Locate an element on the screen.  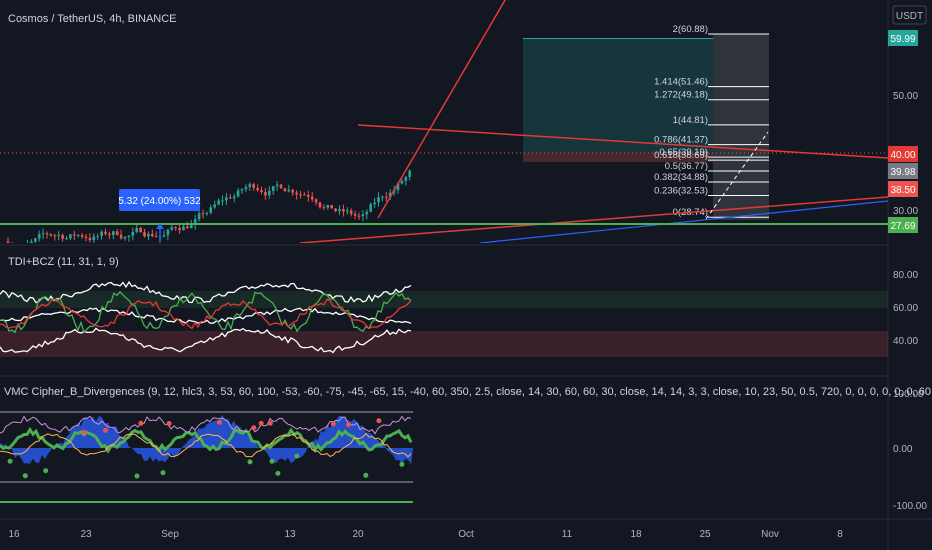
fib-label: 0.618(38.69) is located at coordinates (681, 155).